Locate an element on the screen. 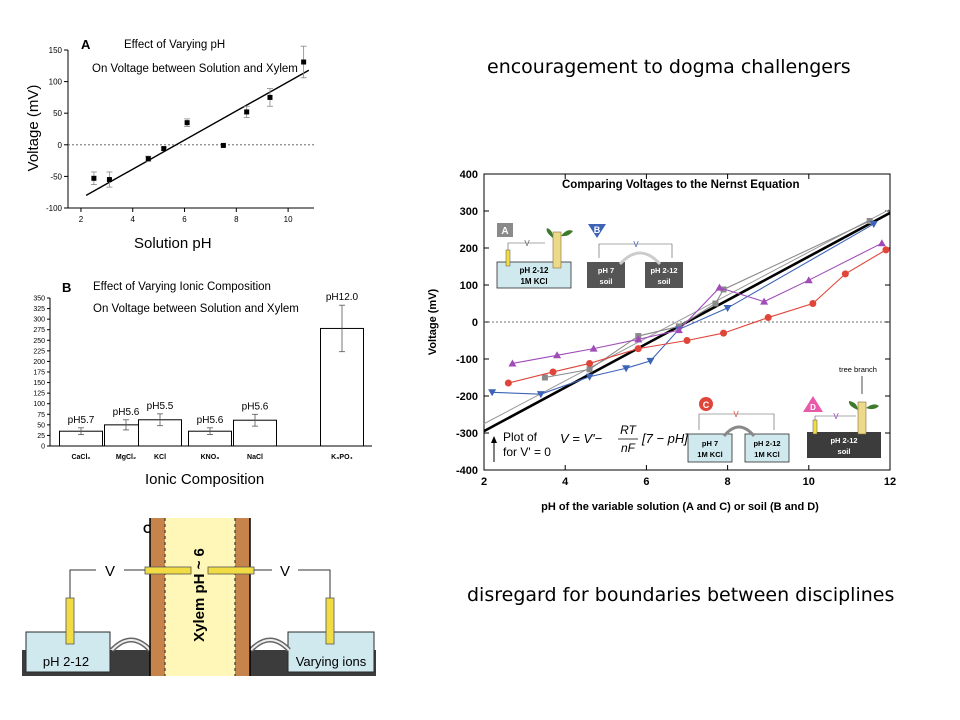 The width and height of the screenshot is (960, 720). inset-c-left-bath is located at coordinates (710, 448).